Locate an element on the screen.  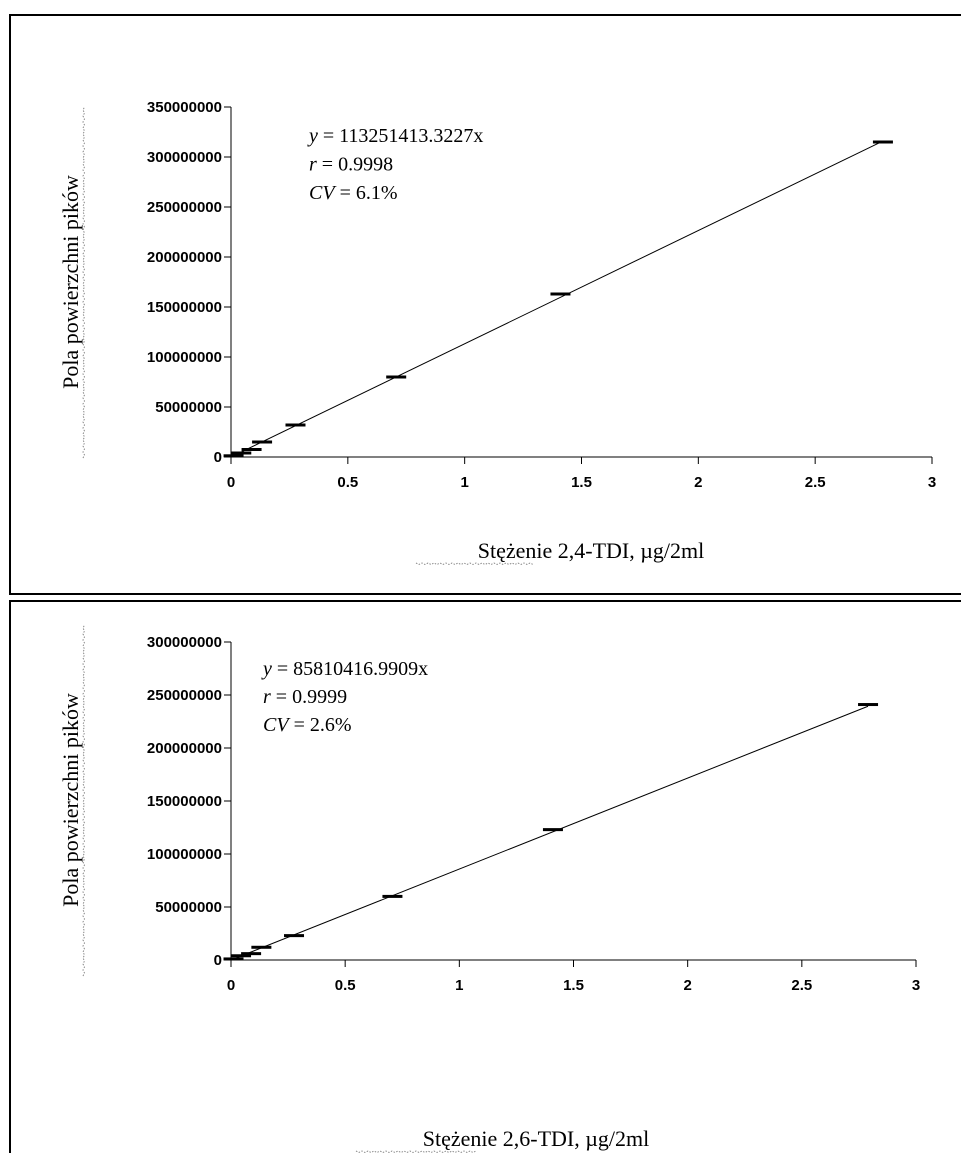
regression-line is located at coordinates (549, 833).